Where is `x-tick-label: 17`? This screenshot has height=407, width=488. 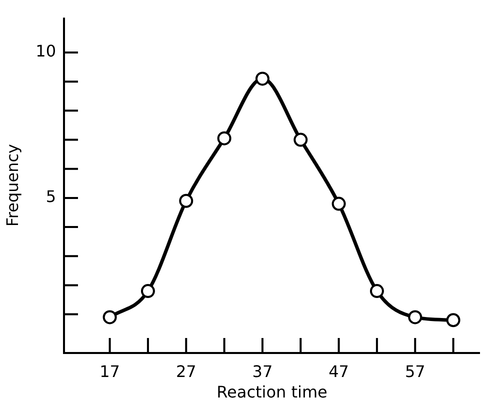
x-tick-label: 17 is located at coordinates (110, 371).